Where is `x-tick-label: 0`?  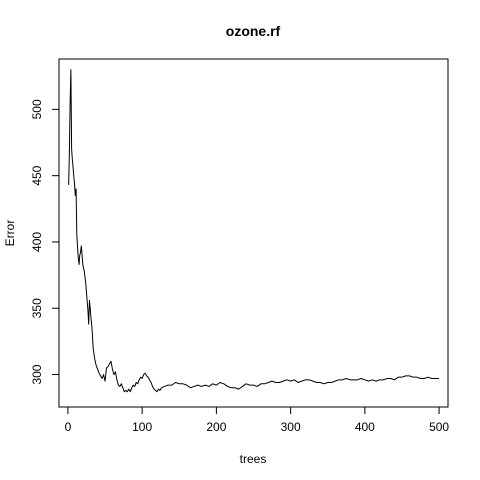
x-tick-label: 0 is located at coordinates (68, 427).